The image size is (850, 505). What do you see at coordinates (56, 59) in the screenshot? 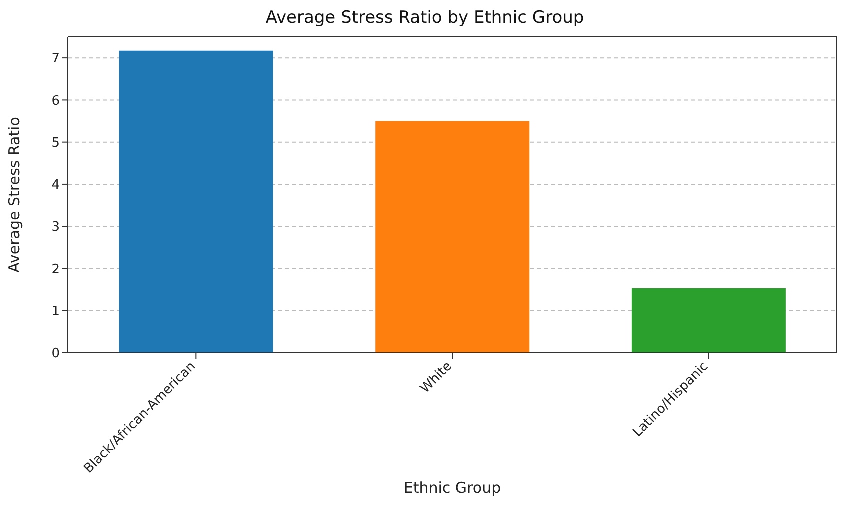
I see `y-tick-label: 7` at bounding box center [56, 59].